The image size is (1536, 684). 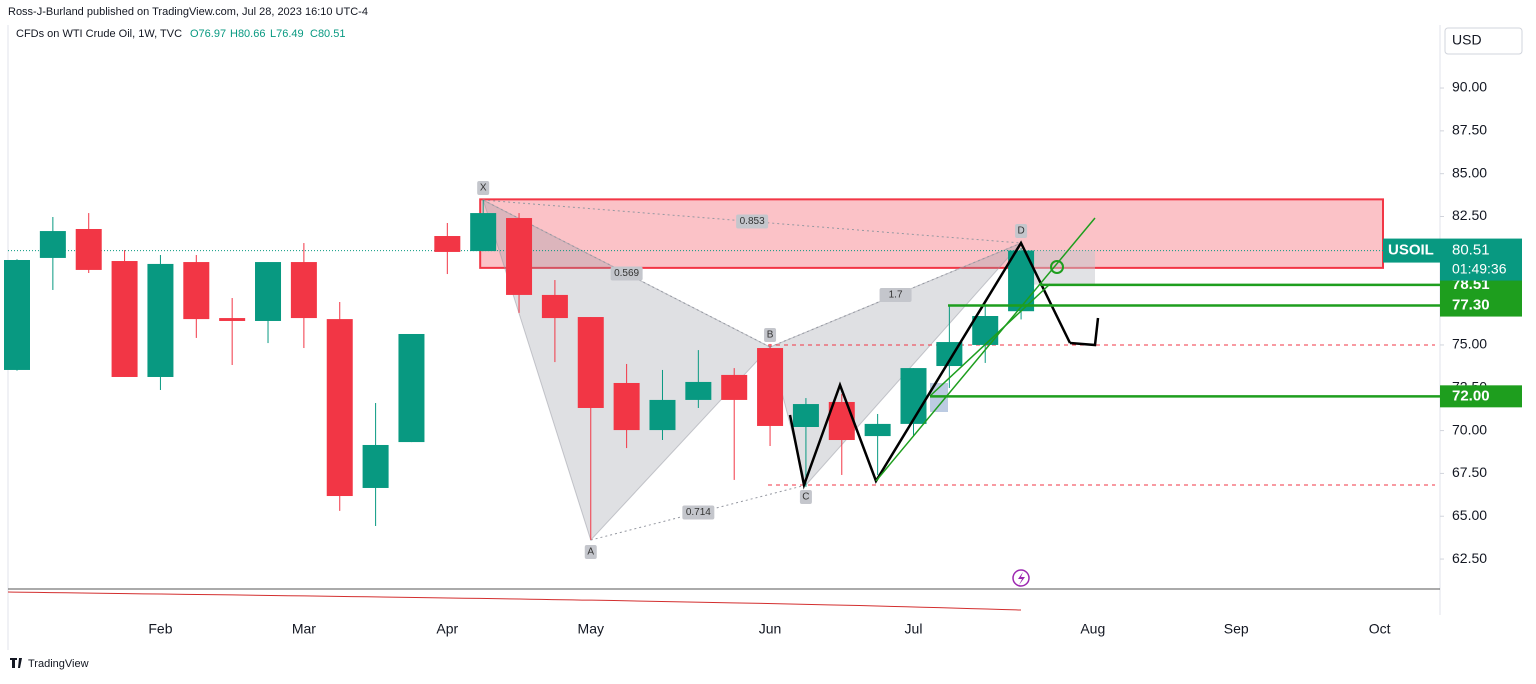 What do you see at coordinates (1469, 429) in the screenshot?
I see `y-tick-label: 70.00` at bounding box center [1469, 429].